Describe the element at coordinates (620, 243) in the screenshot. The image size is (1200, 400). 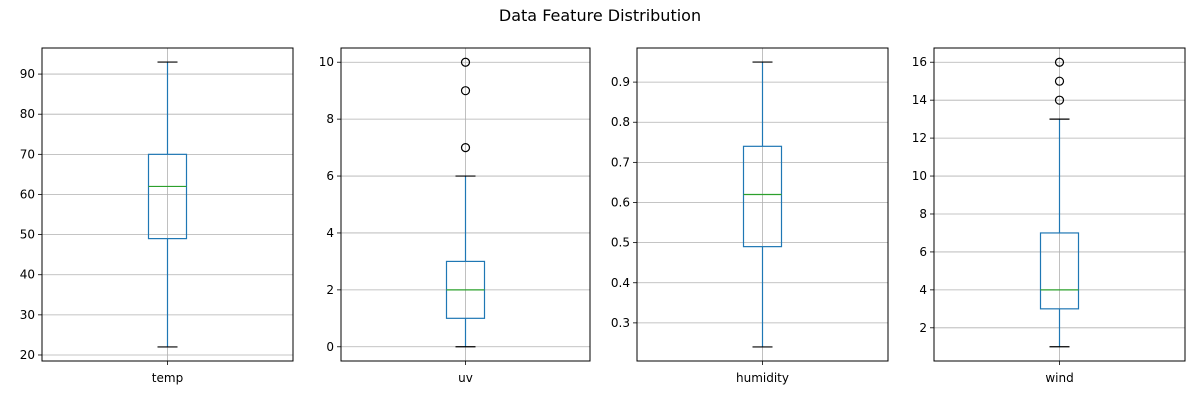
I see `y-tick-label: 0.5` at that location.